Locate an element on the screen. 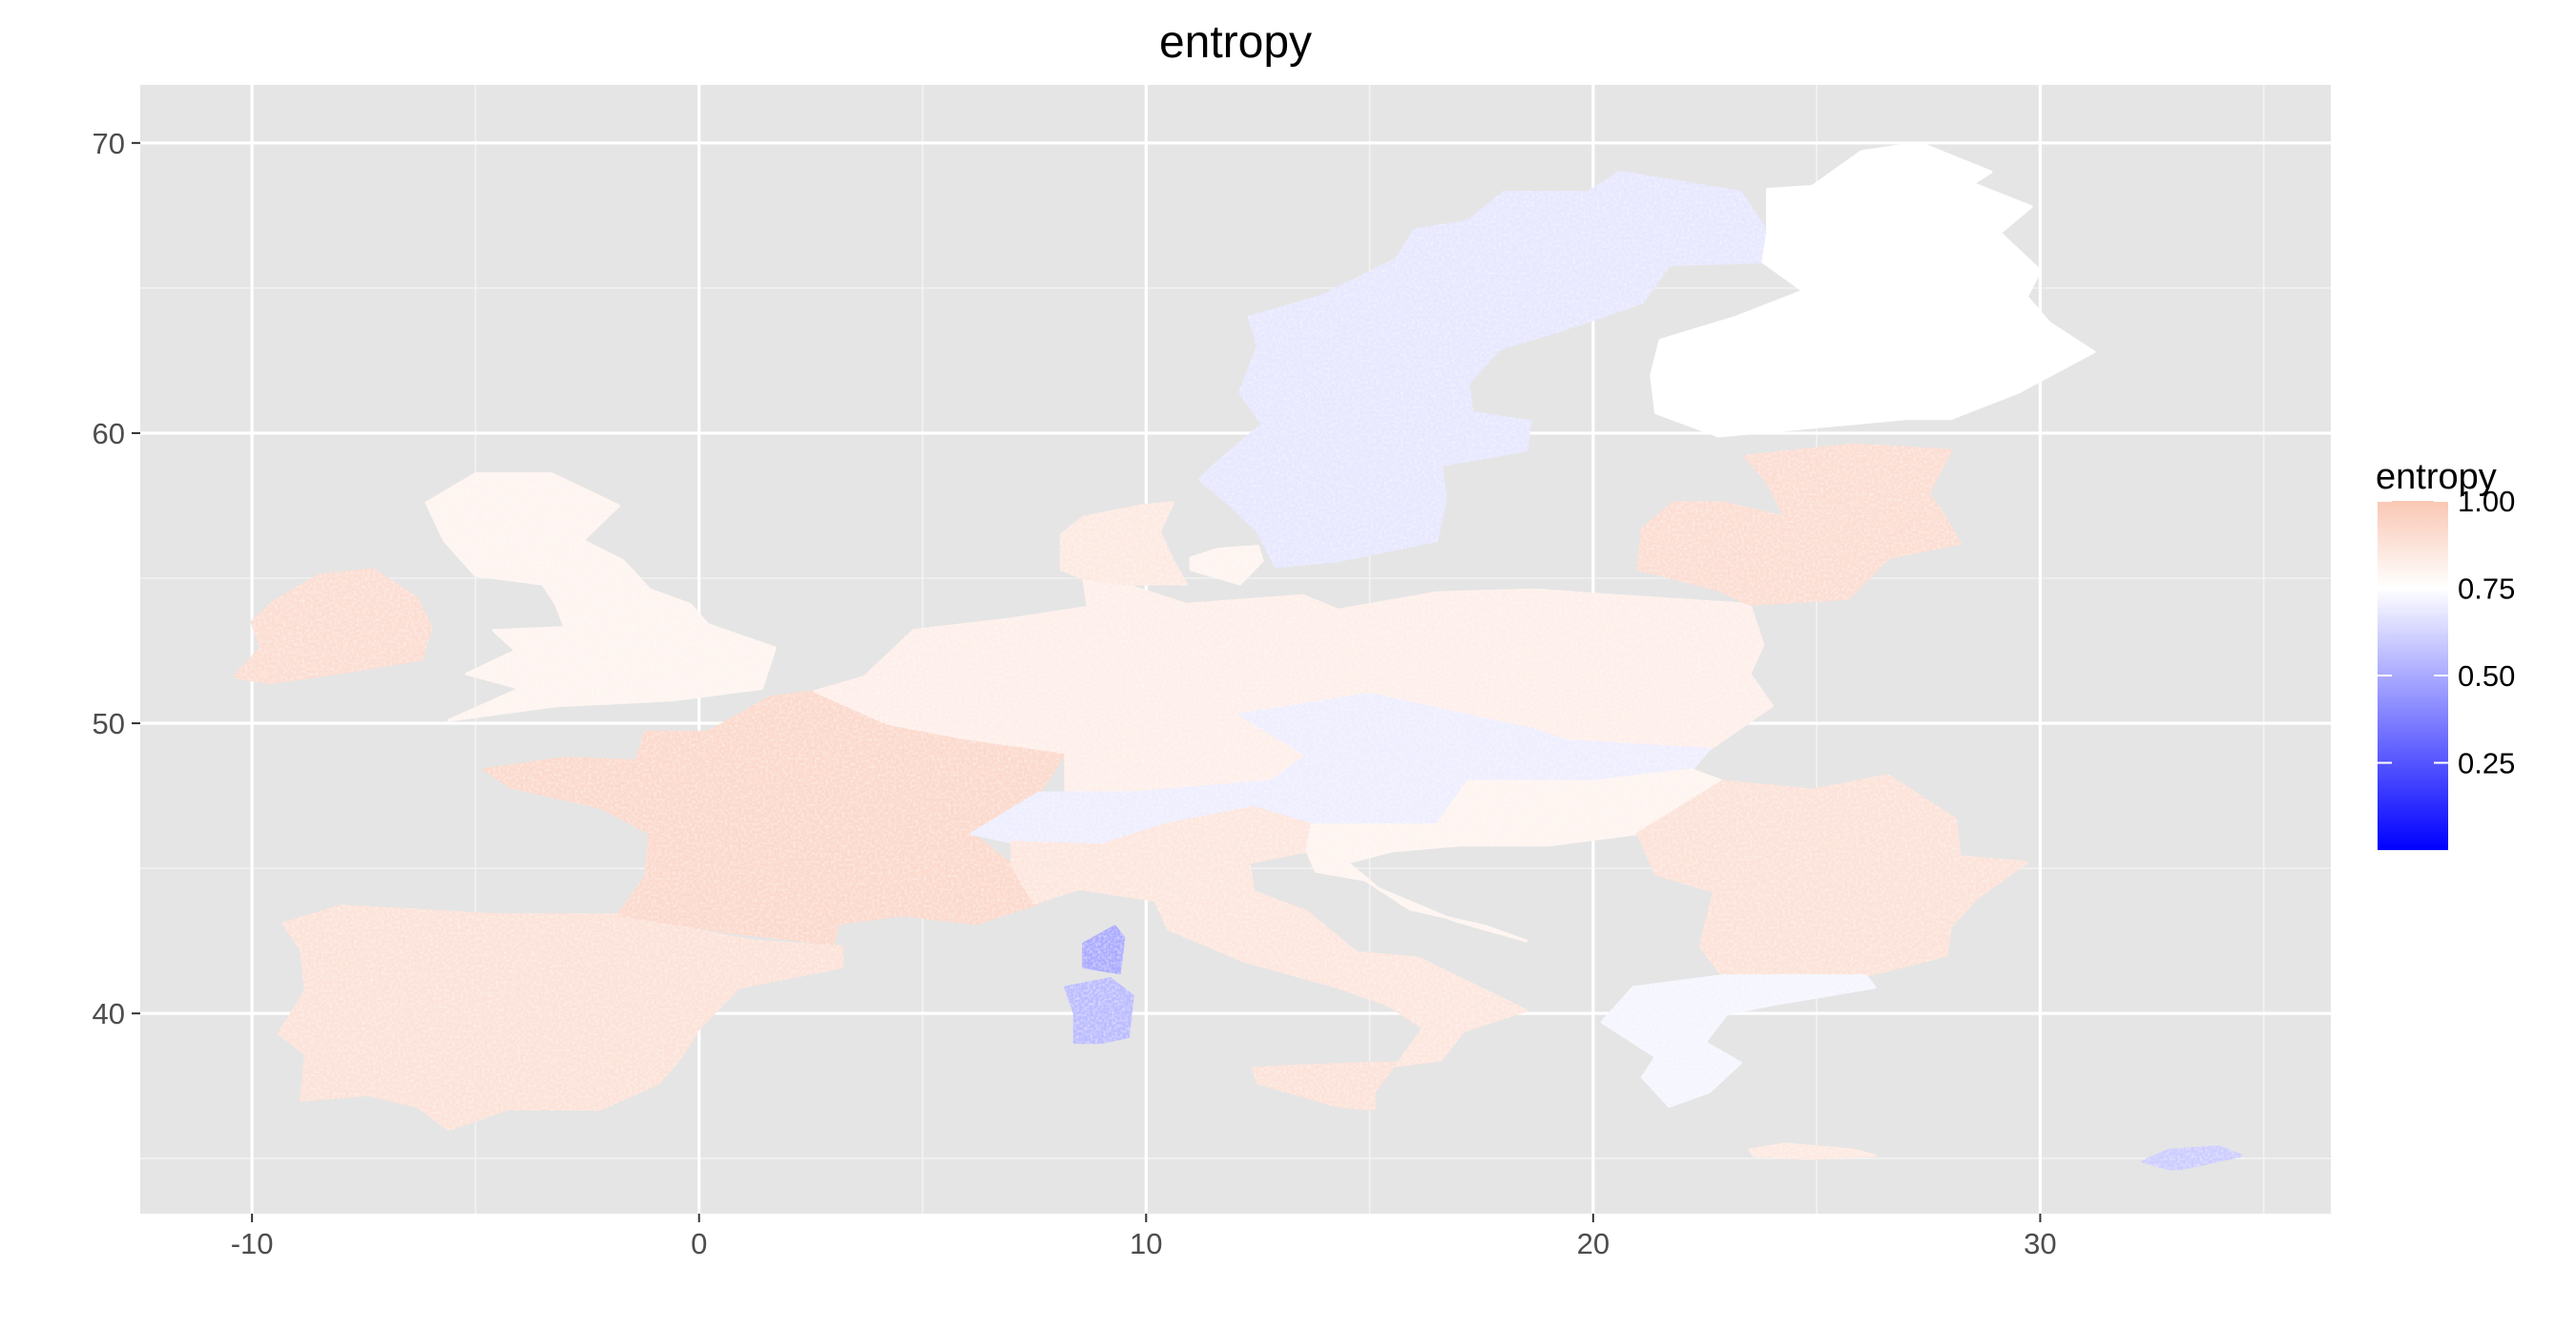  y-tick-label: 60 is located at coordinates (109, 433).